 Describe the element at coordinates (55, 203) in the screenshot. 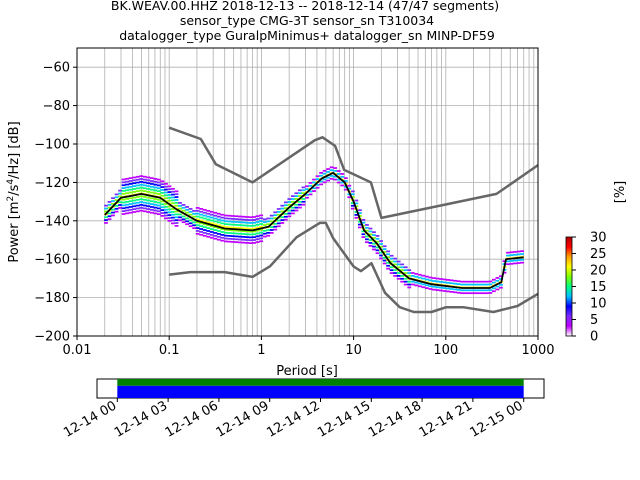

I see `y-axis: −200 −180 −160 −140 −120 −100 −80 −60` at that location.